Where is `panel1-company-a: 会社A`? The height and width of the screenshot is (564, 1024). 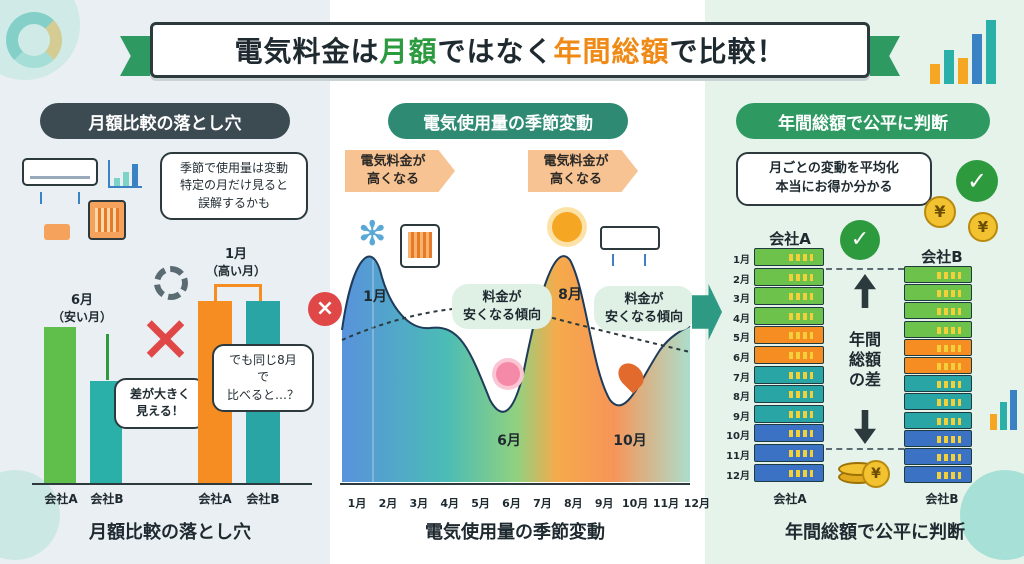 panel1-company-a: 会社A is located at coordinates (61, 499).